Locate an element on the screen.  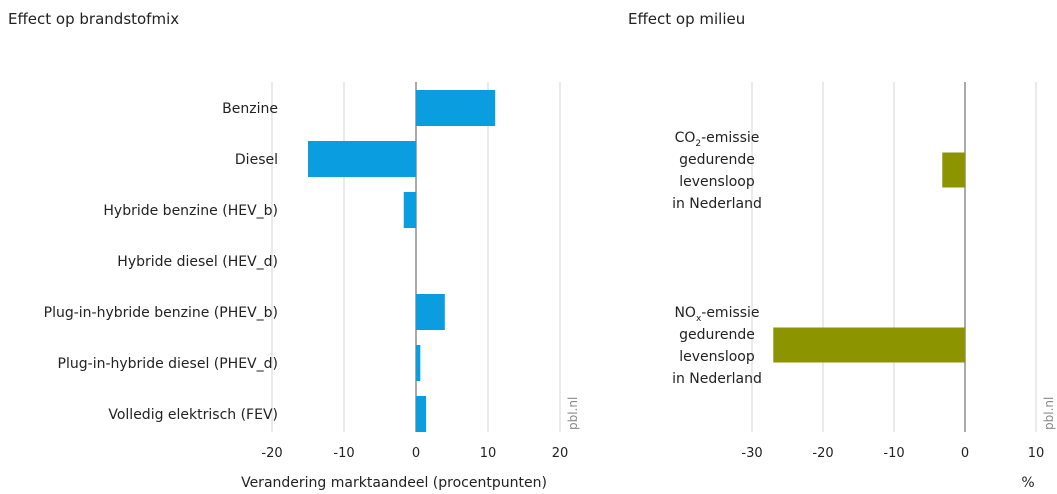
category-label: Volledig elektrisch (FEV) is located at coordinates (193, 415).